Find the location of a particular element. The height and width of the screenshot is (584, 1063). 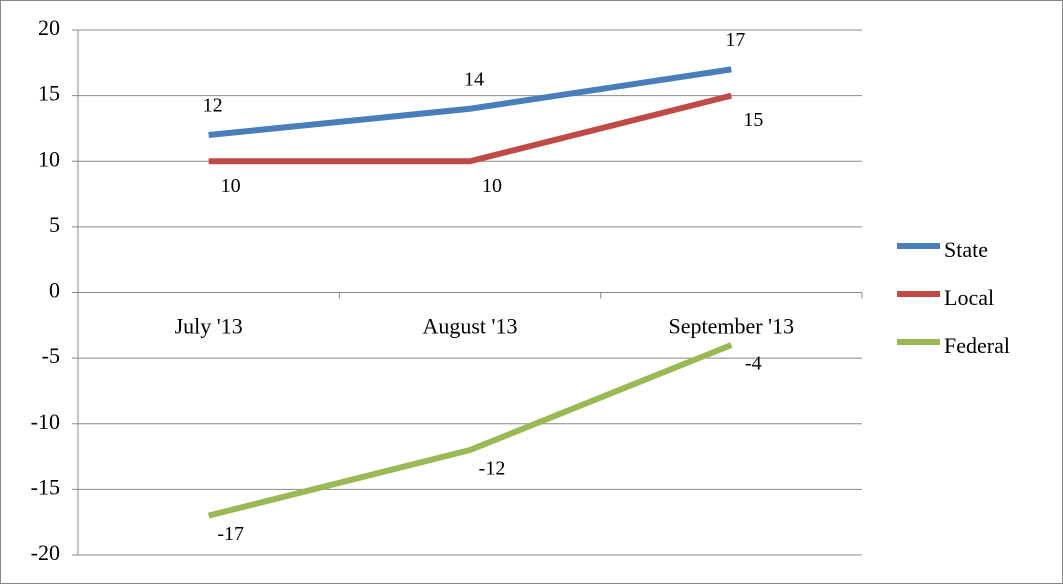

data-label: 17 is located at coordinates (735, 40).